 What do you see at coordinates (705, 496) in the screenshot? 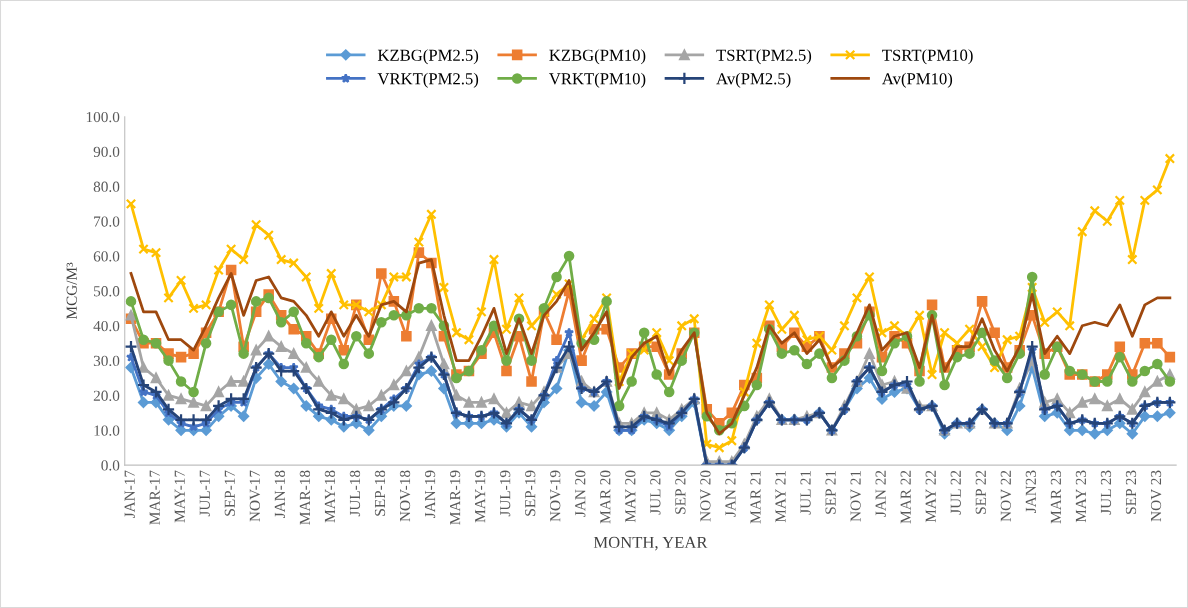
I see `x-tick-label: NOV 20` at bounding box center [705, 496].